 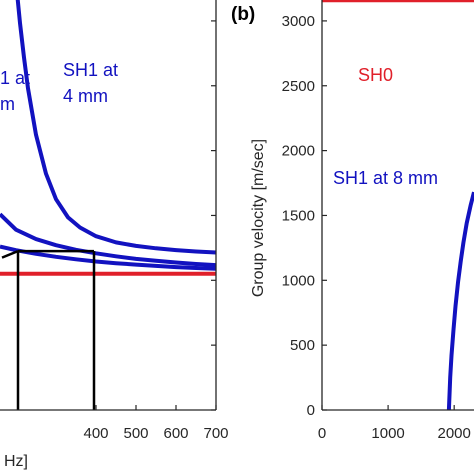 What do you see at coordinates (90, 70) in the screenshot?
I see `annotation-0: SH1 at` at bounding box center [90, 70].